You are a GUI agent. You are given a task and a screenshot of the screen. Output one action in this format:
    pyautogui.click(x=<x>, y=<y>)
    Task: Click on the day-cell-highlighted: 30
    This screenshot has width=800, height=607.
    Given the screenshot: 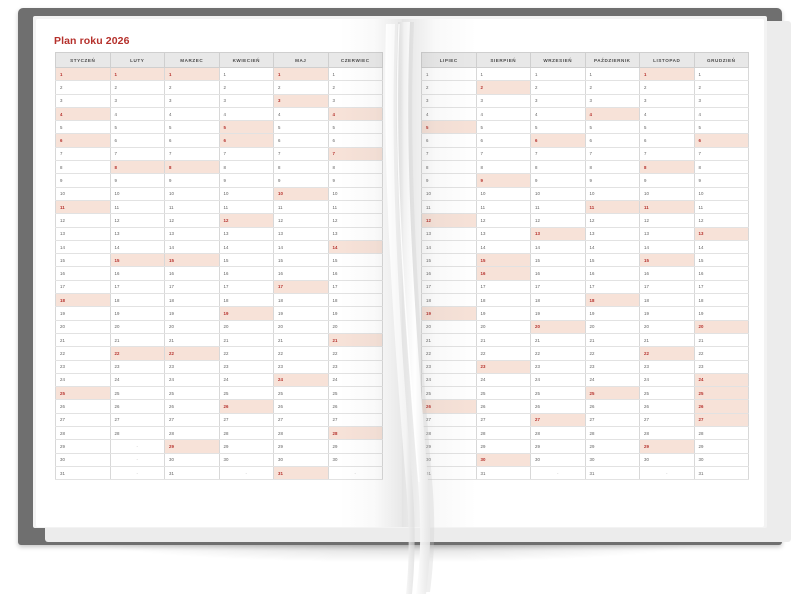 What is the action you would take?
    pyautogui.click(x=503, y=460)
    